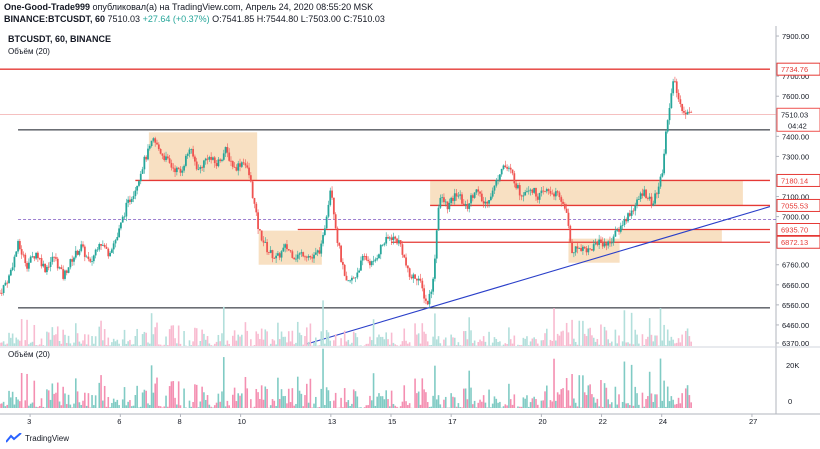 The width and height of the screenshot is (820, 449). I want to click on level-label: 6872.13, so click(794, 242).